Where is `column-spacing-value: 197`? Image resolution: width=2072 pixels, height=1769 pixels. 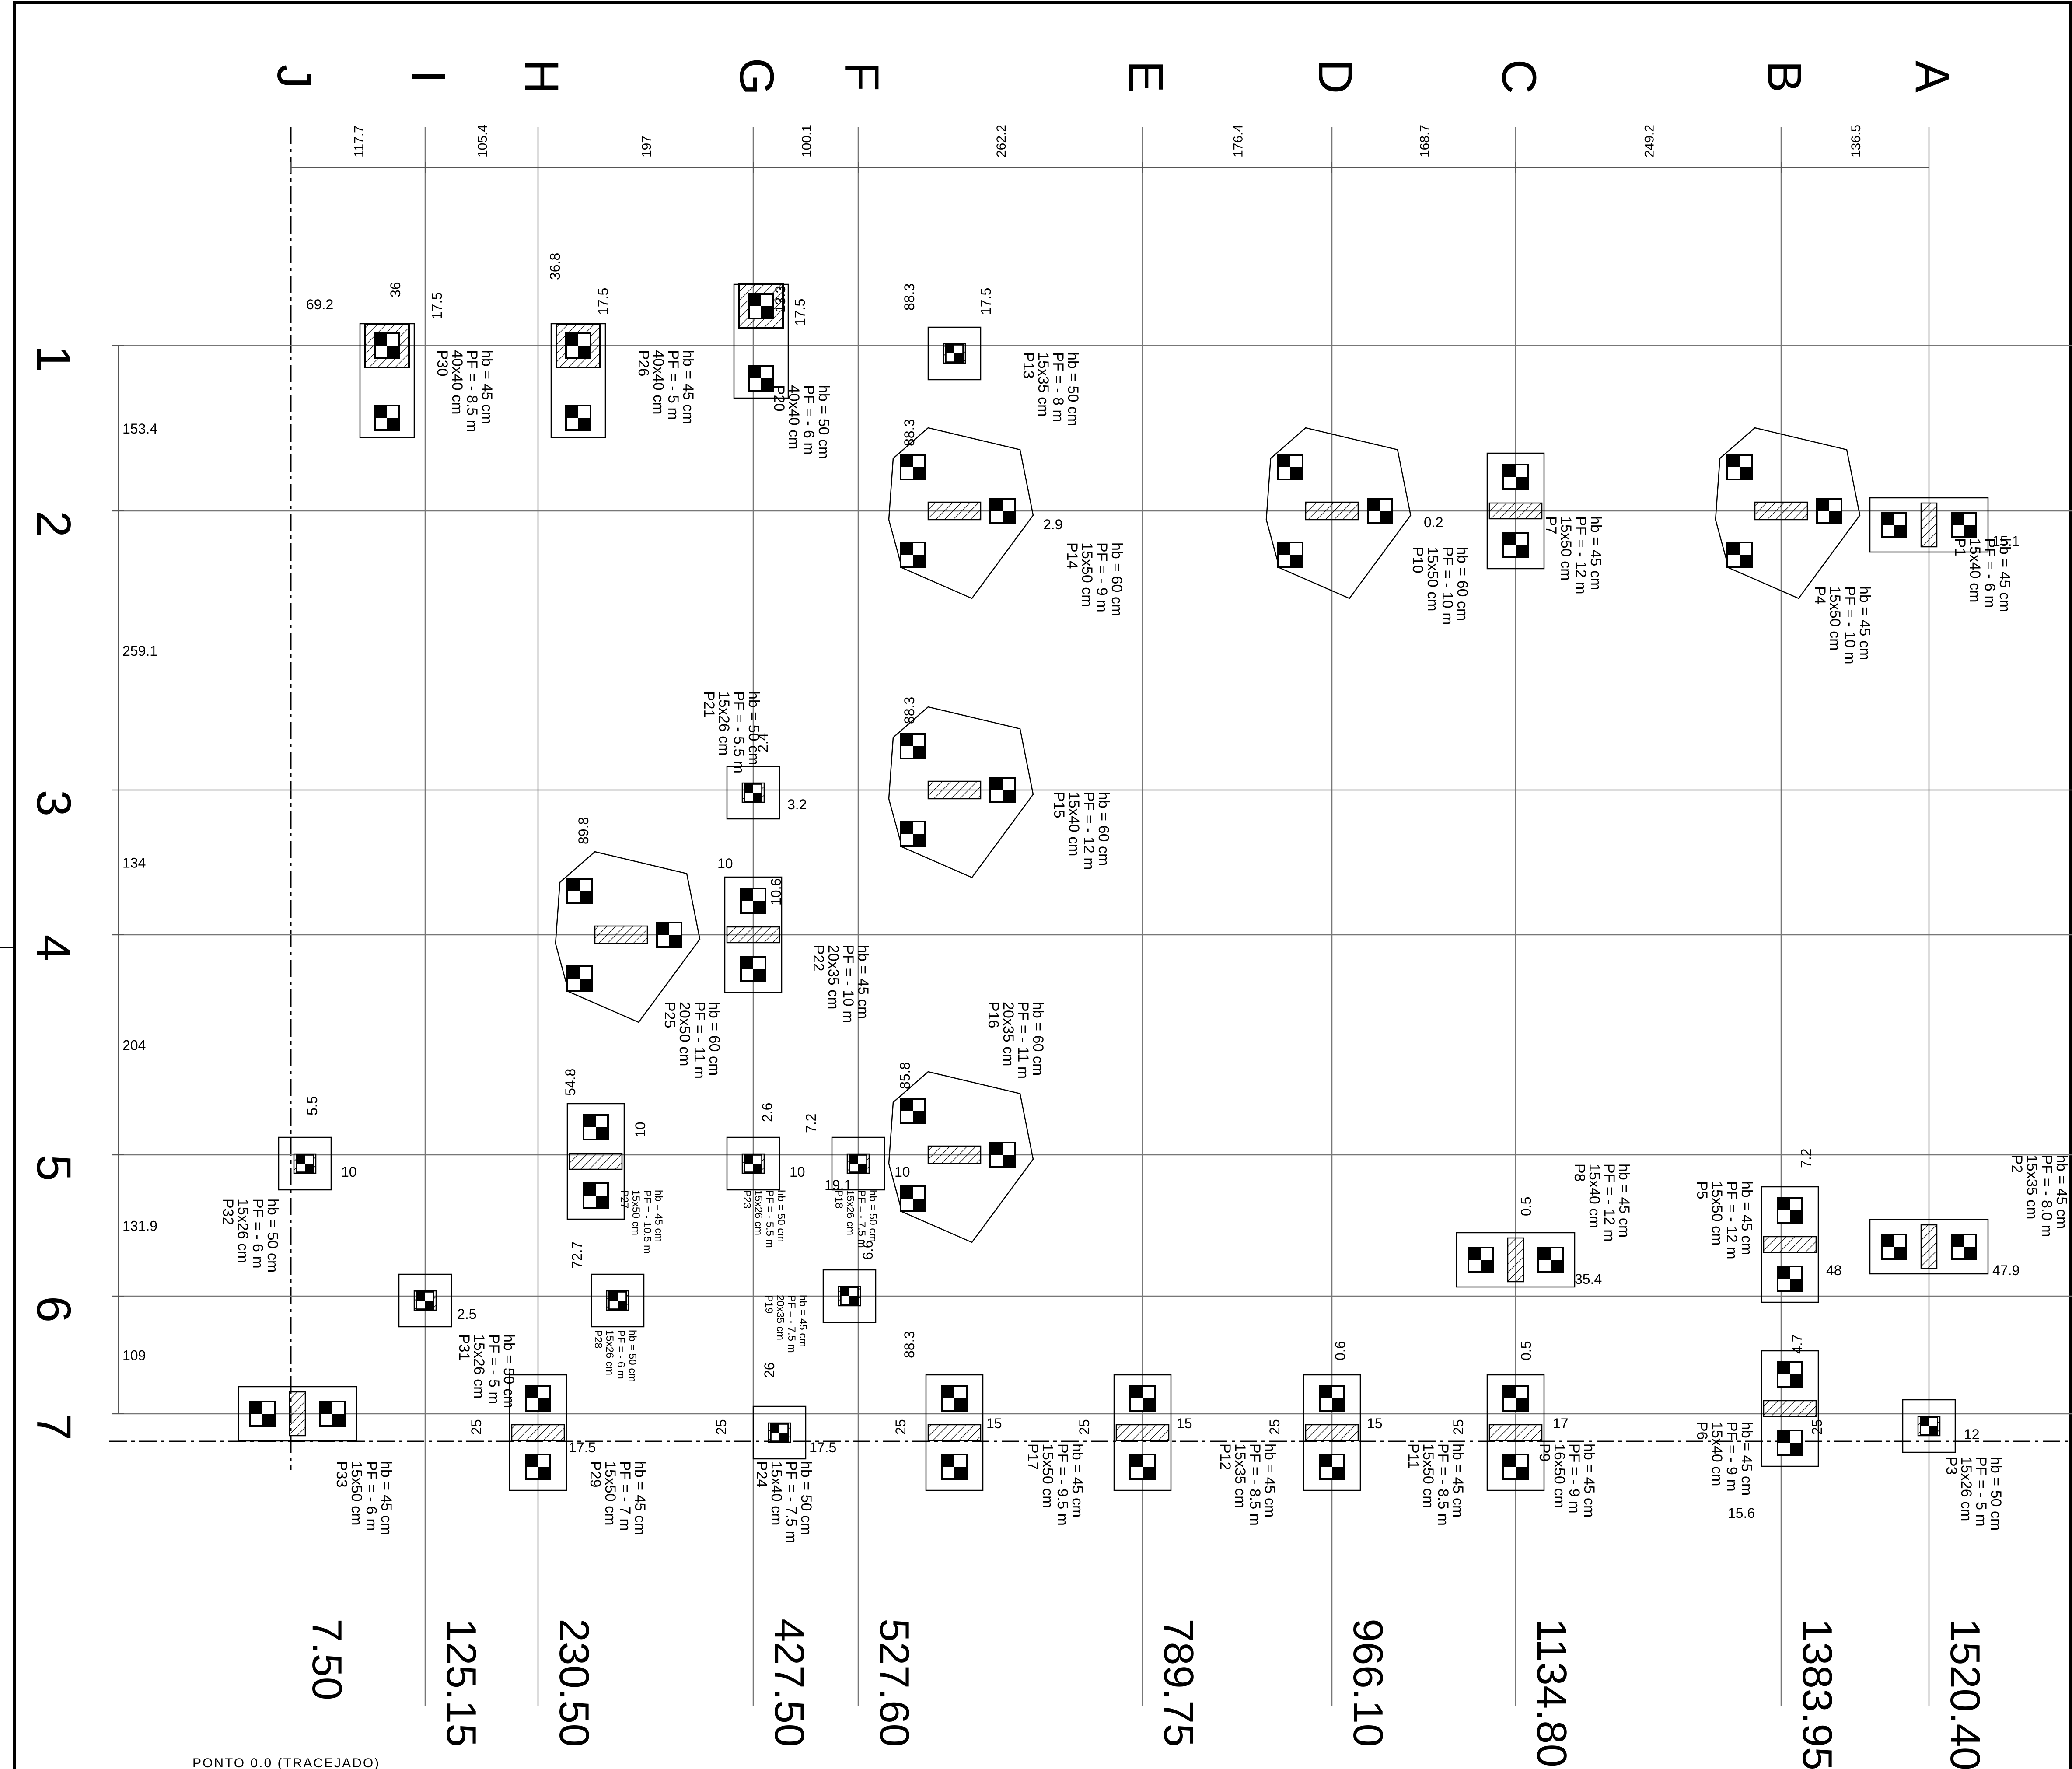 column-spacing-value: 197 is located at coordinates (647, 146).